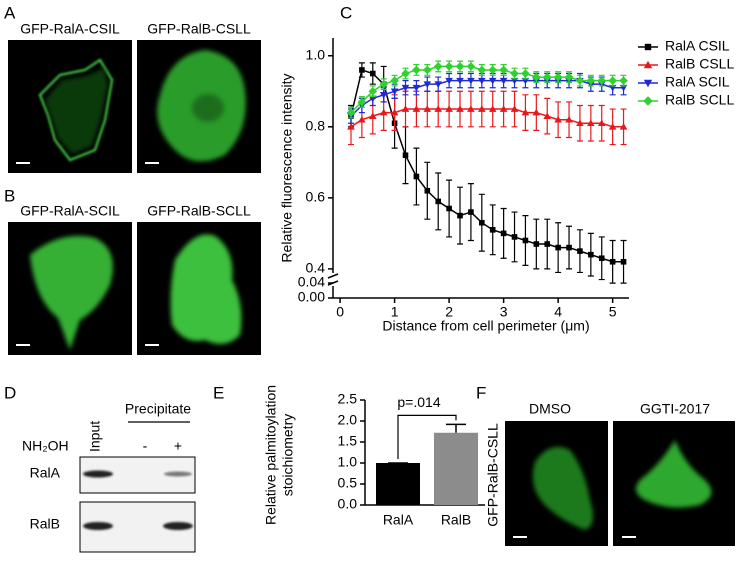  I want to click on y-axis-label: stoichiometry, so click(288, 455).